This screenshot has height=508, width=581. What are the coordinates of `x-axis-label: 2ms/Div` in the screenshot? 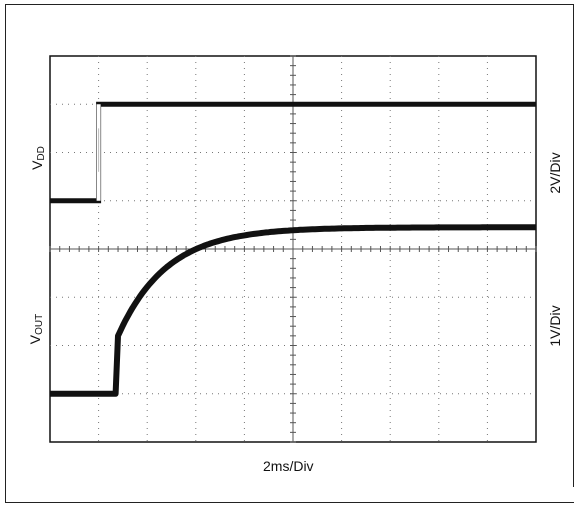 It's located at (288, 466).